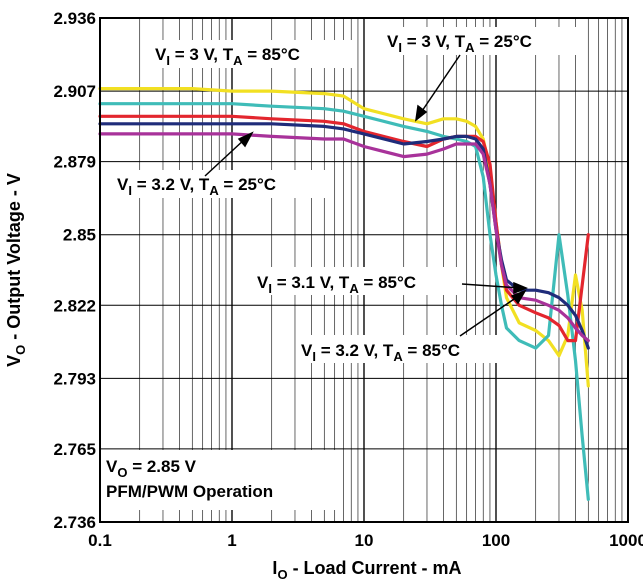 The height and width of the screenshot is (586, 643). I want to click on x-tick-label: 10, so click(364, 540).